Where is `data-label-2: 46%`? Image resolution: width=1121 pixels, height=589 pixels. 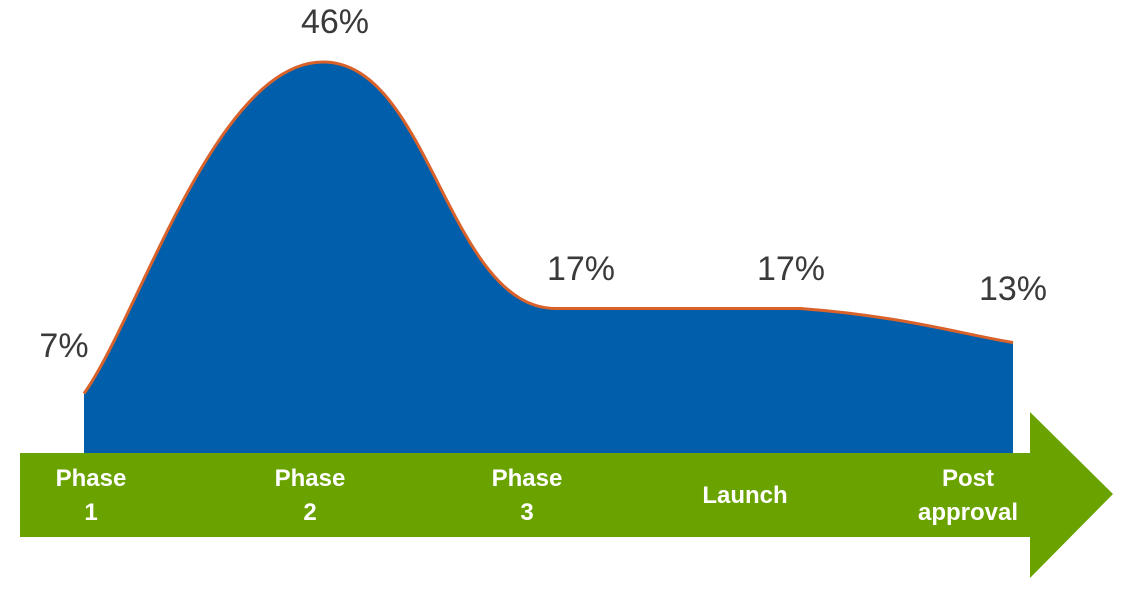 data-label-2: 46% is located at coordinates (335, 22).